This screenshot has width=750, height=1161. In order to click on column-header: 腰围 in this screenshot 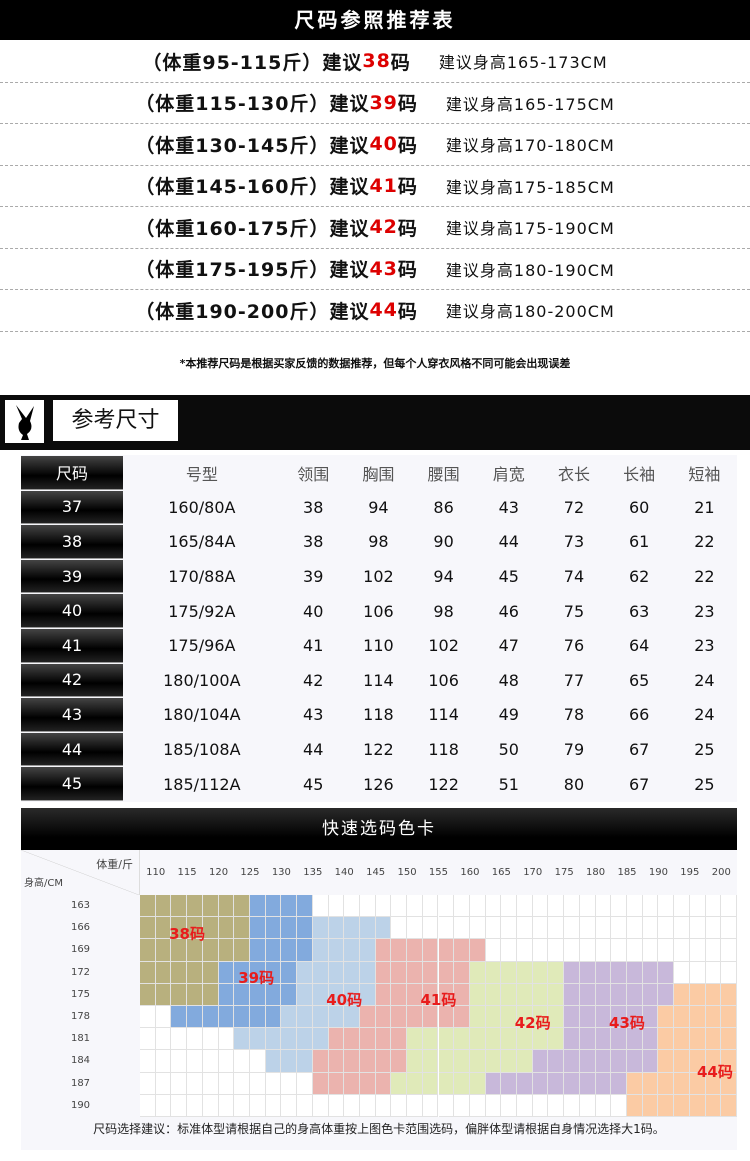, I will do `click(443, 474)`.